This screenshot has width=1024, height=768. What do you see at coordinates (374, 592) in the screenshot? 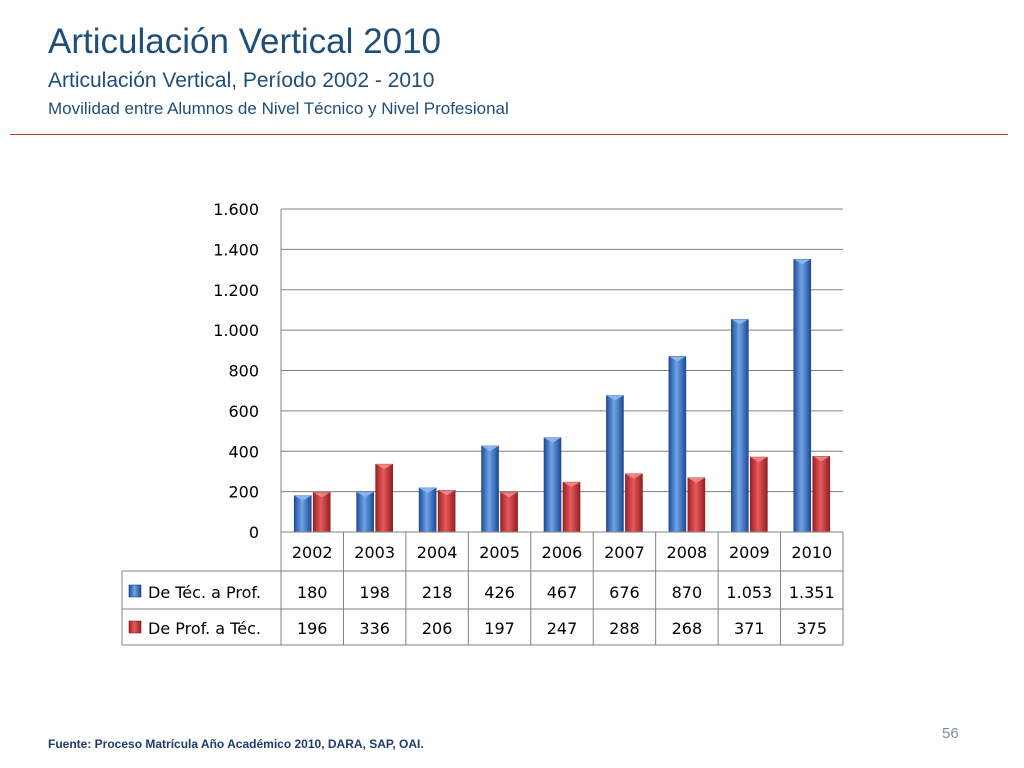
I see `data-label: 198` at bounding box center [374, 592].